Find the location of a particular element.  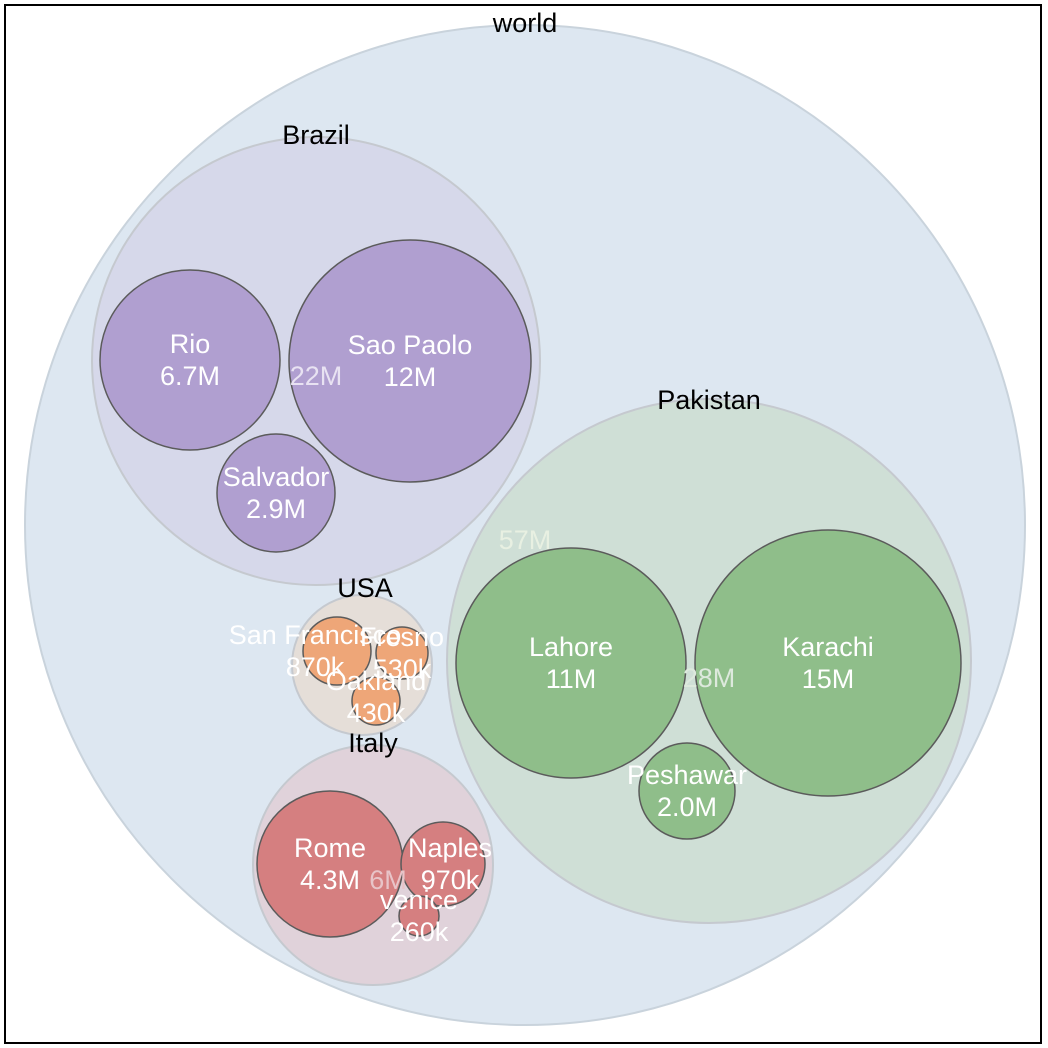

label-pakistan: Pakistan is located at coordinates (709, 400).